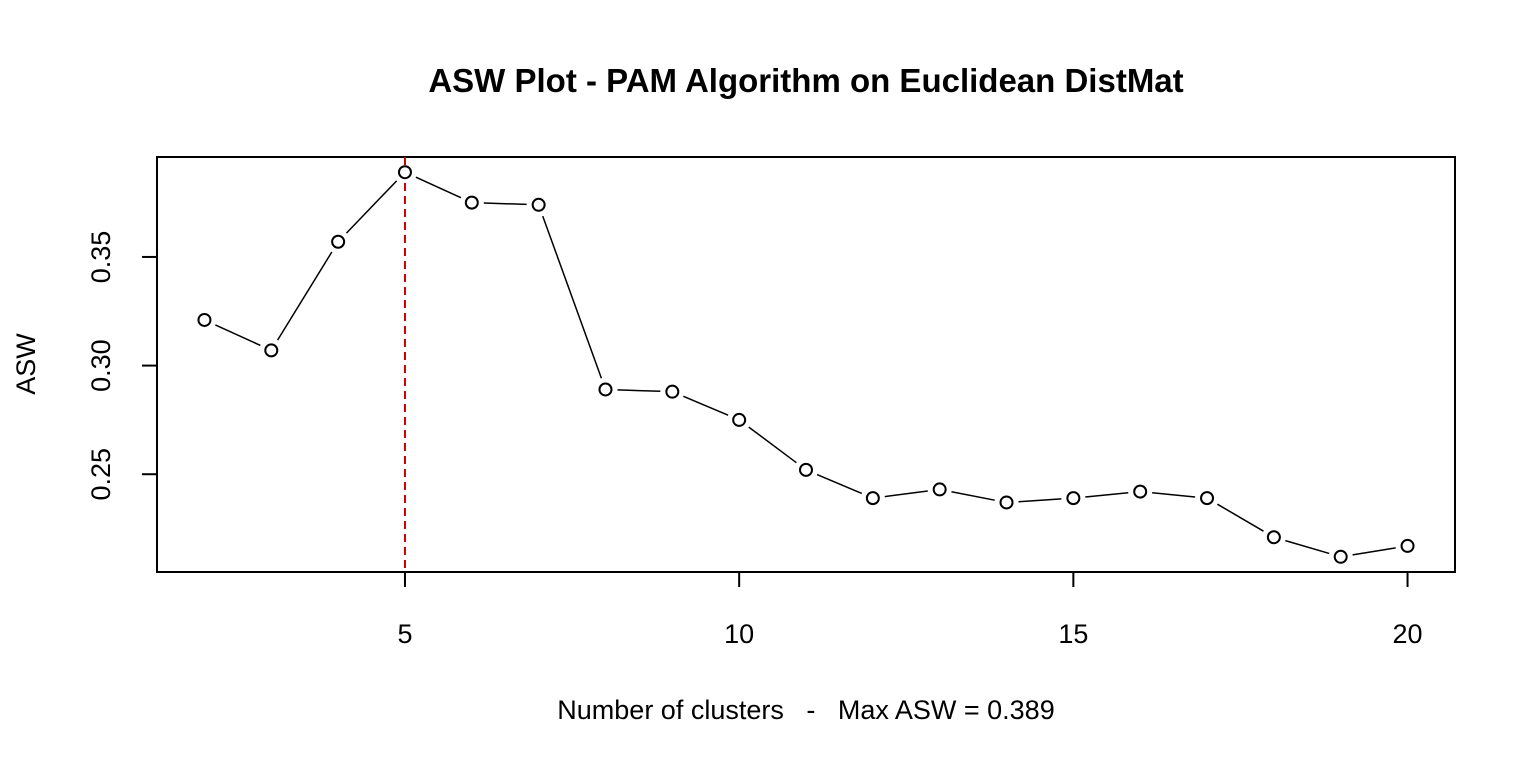 The width and height of the screenshot is (1536, 768). What do you see at coordinates (101, 474) in the screenshot?
I see `y-tick-label: 0.25` at bounding box center [101, 474].